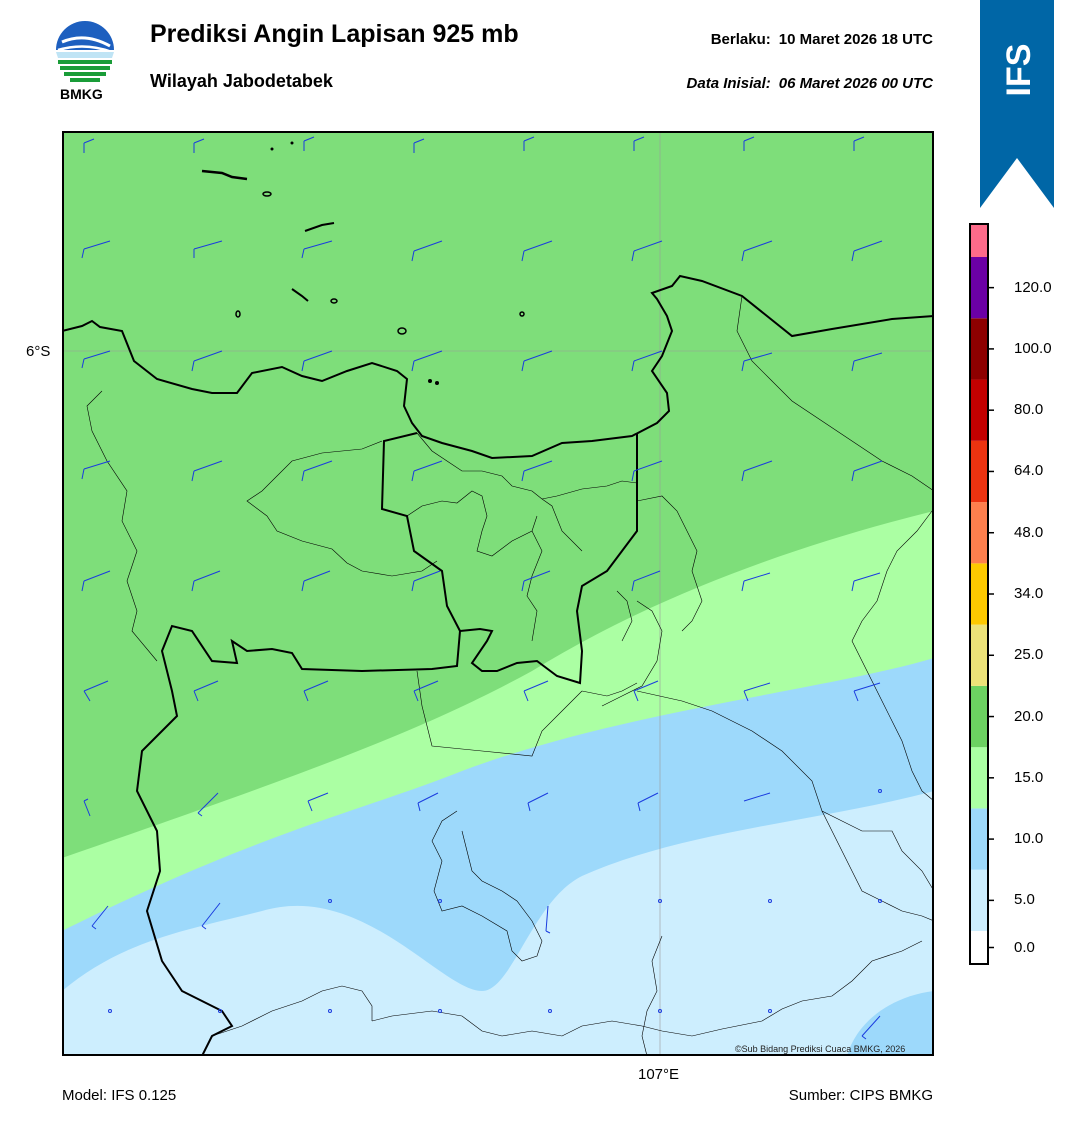 This screenshot has width=1081, height=1128. What do you see at coordinates (890, 1023) in the screenshot?
I see `contour-5-10-corner` at bounding box center [890, 1023].